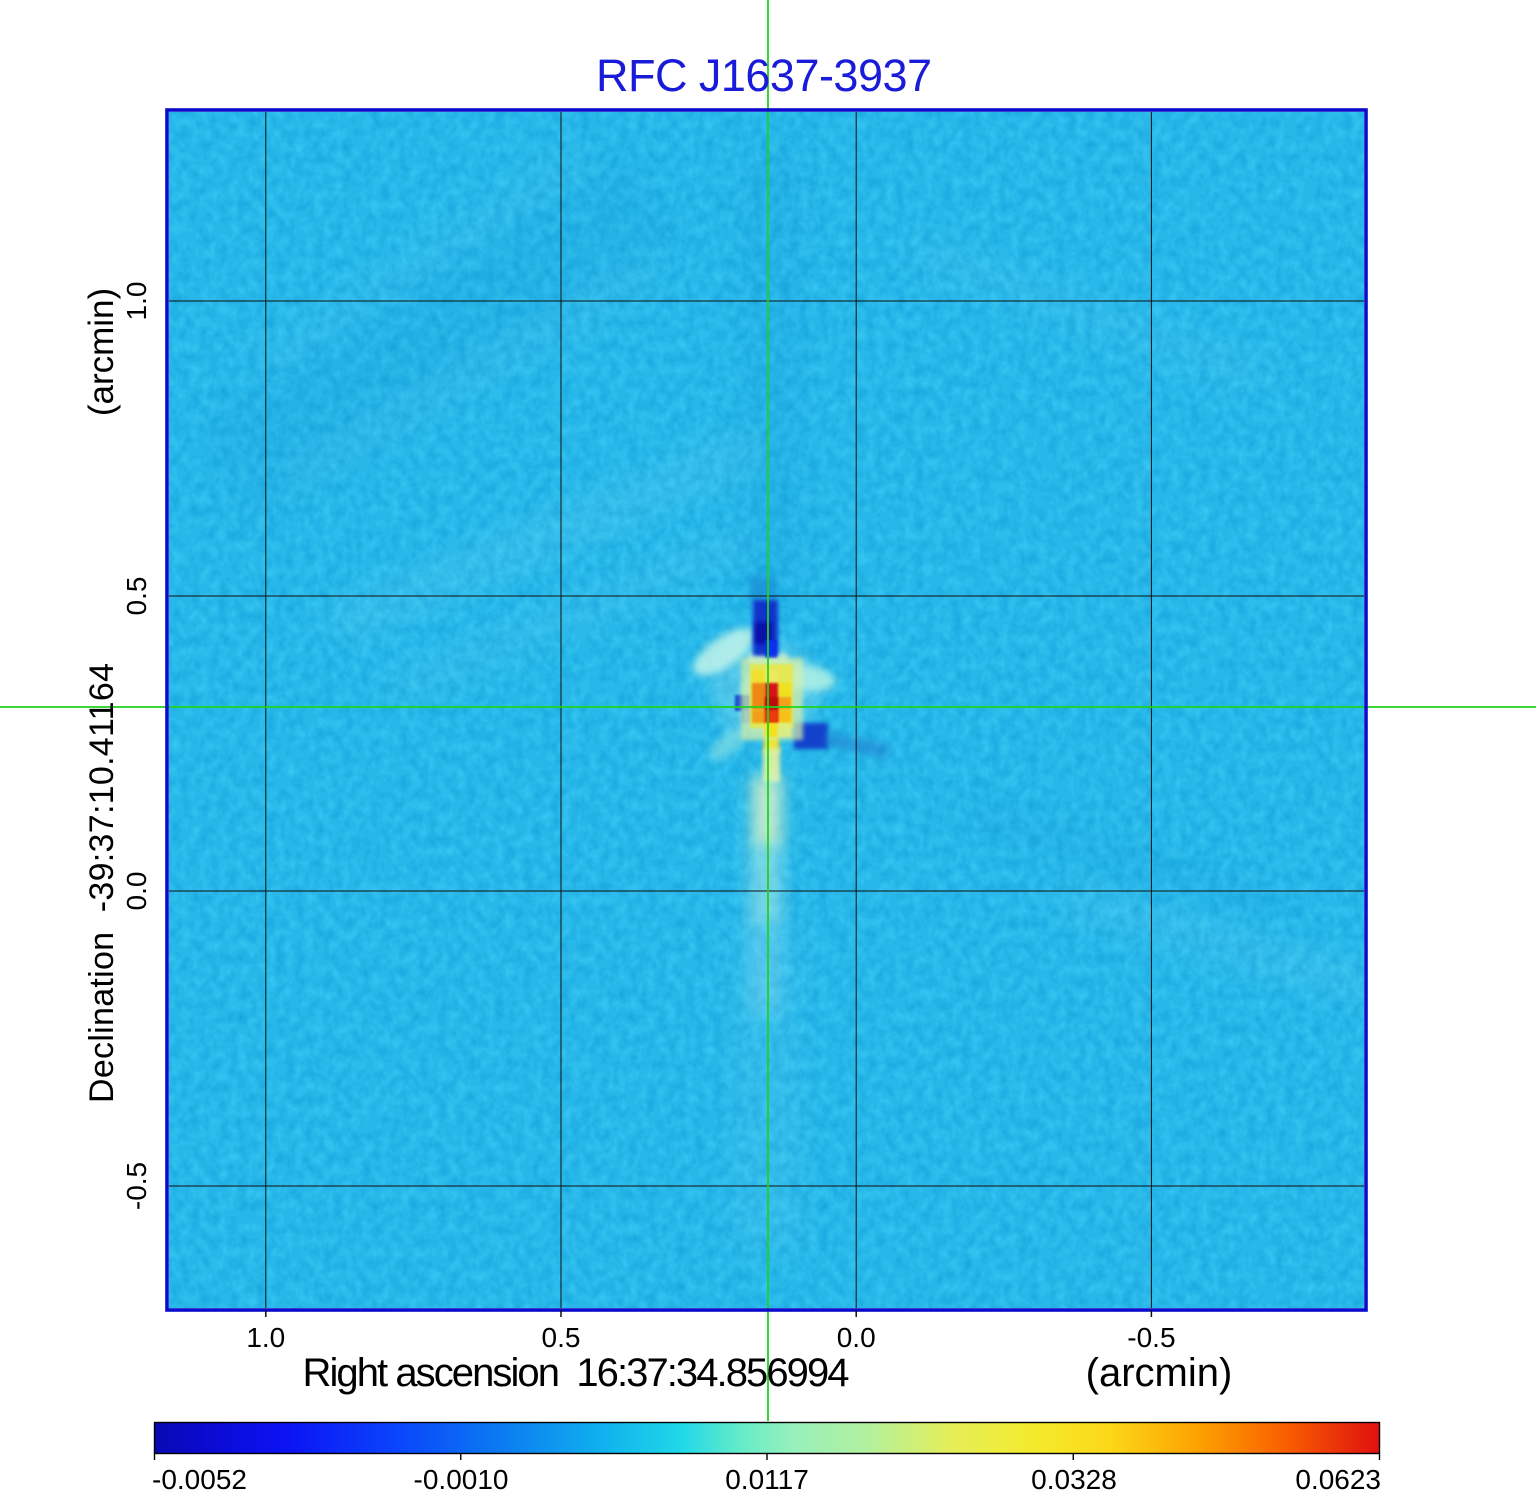  What do you see at coordinates (102, 883) in the screenshot?
I see `svg-text: Declination -39:37:10.41164` at bounding box center [102, 883].